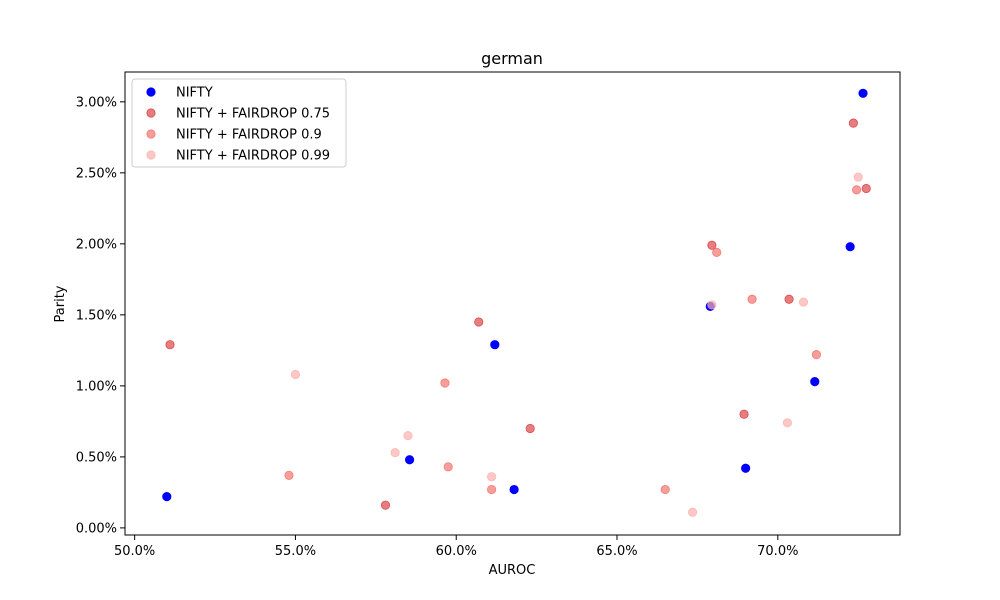 The height and width of the screenshot is (600, 1000). What do you see at coordinates (512, 570) in the screenshot?
I see `x-axis-label: AUROC` at bounding box center [512, 570].